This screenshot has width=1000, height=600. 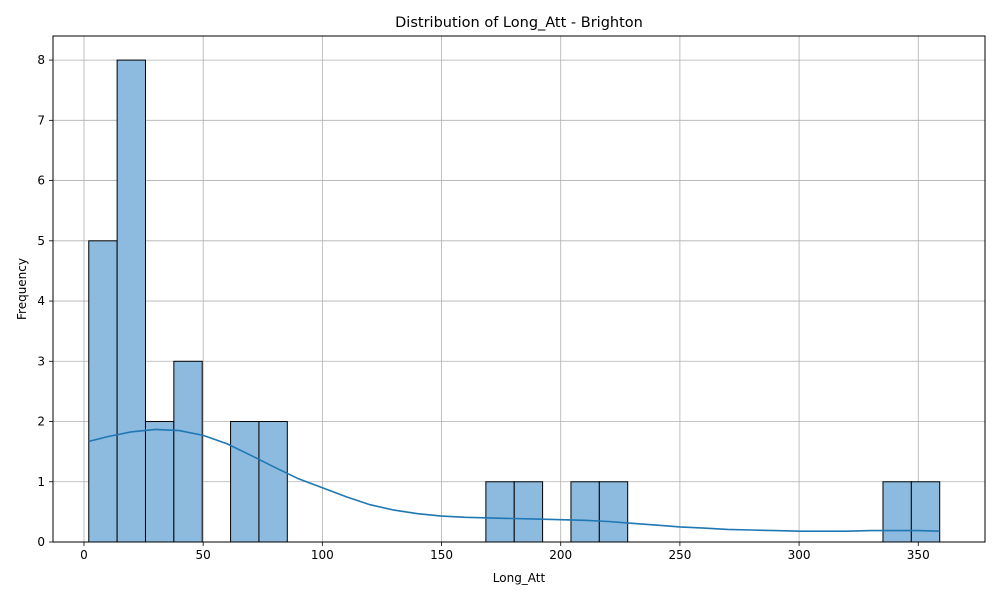 I want to click on y-tick-label: 3, so click(x=41, y=361).